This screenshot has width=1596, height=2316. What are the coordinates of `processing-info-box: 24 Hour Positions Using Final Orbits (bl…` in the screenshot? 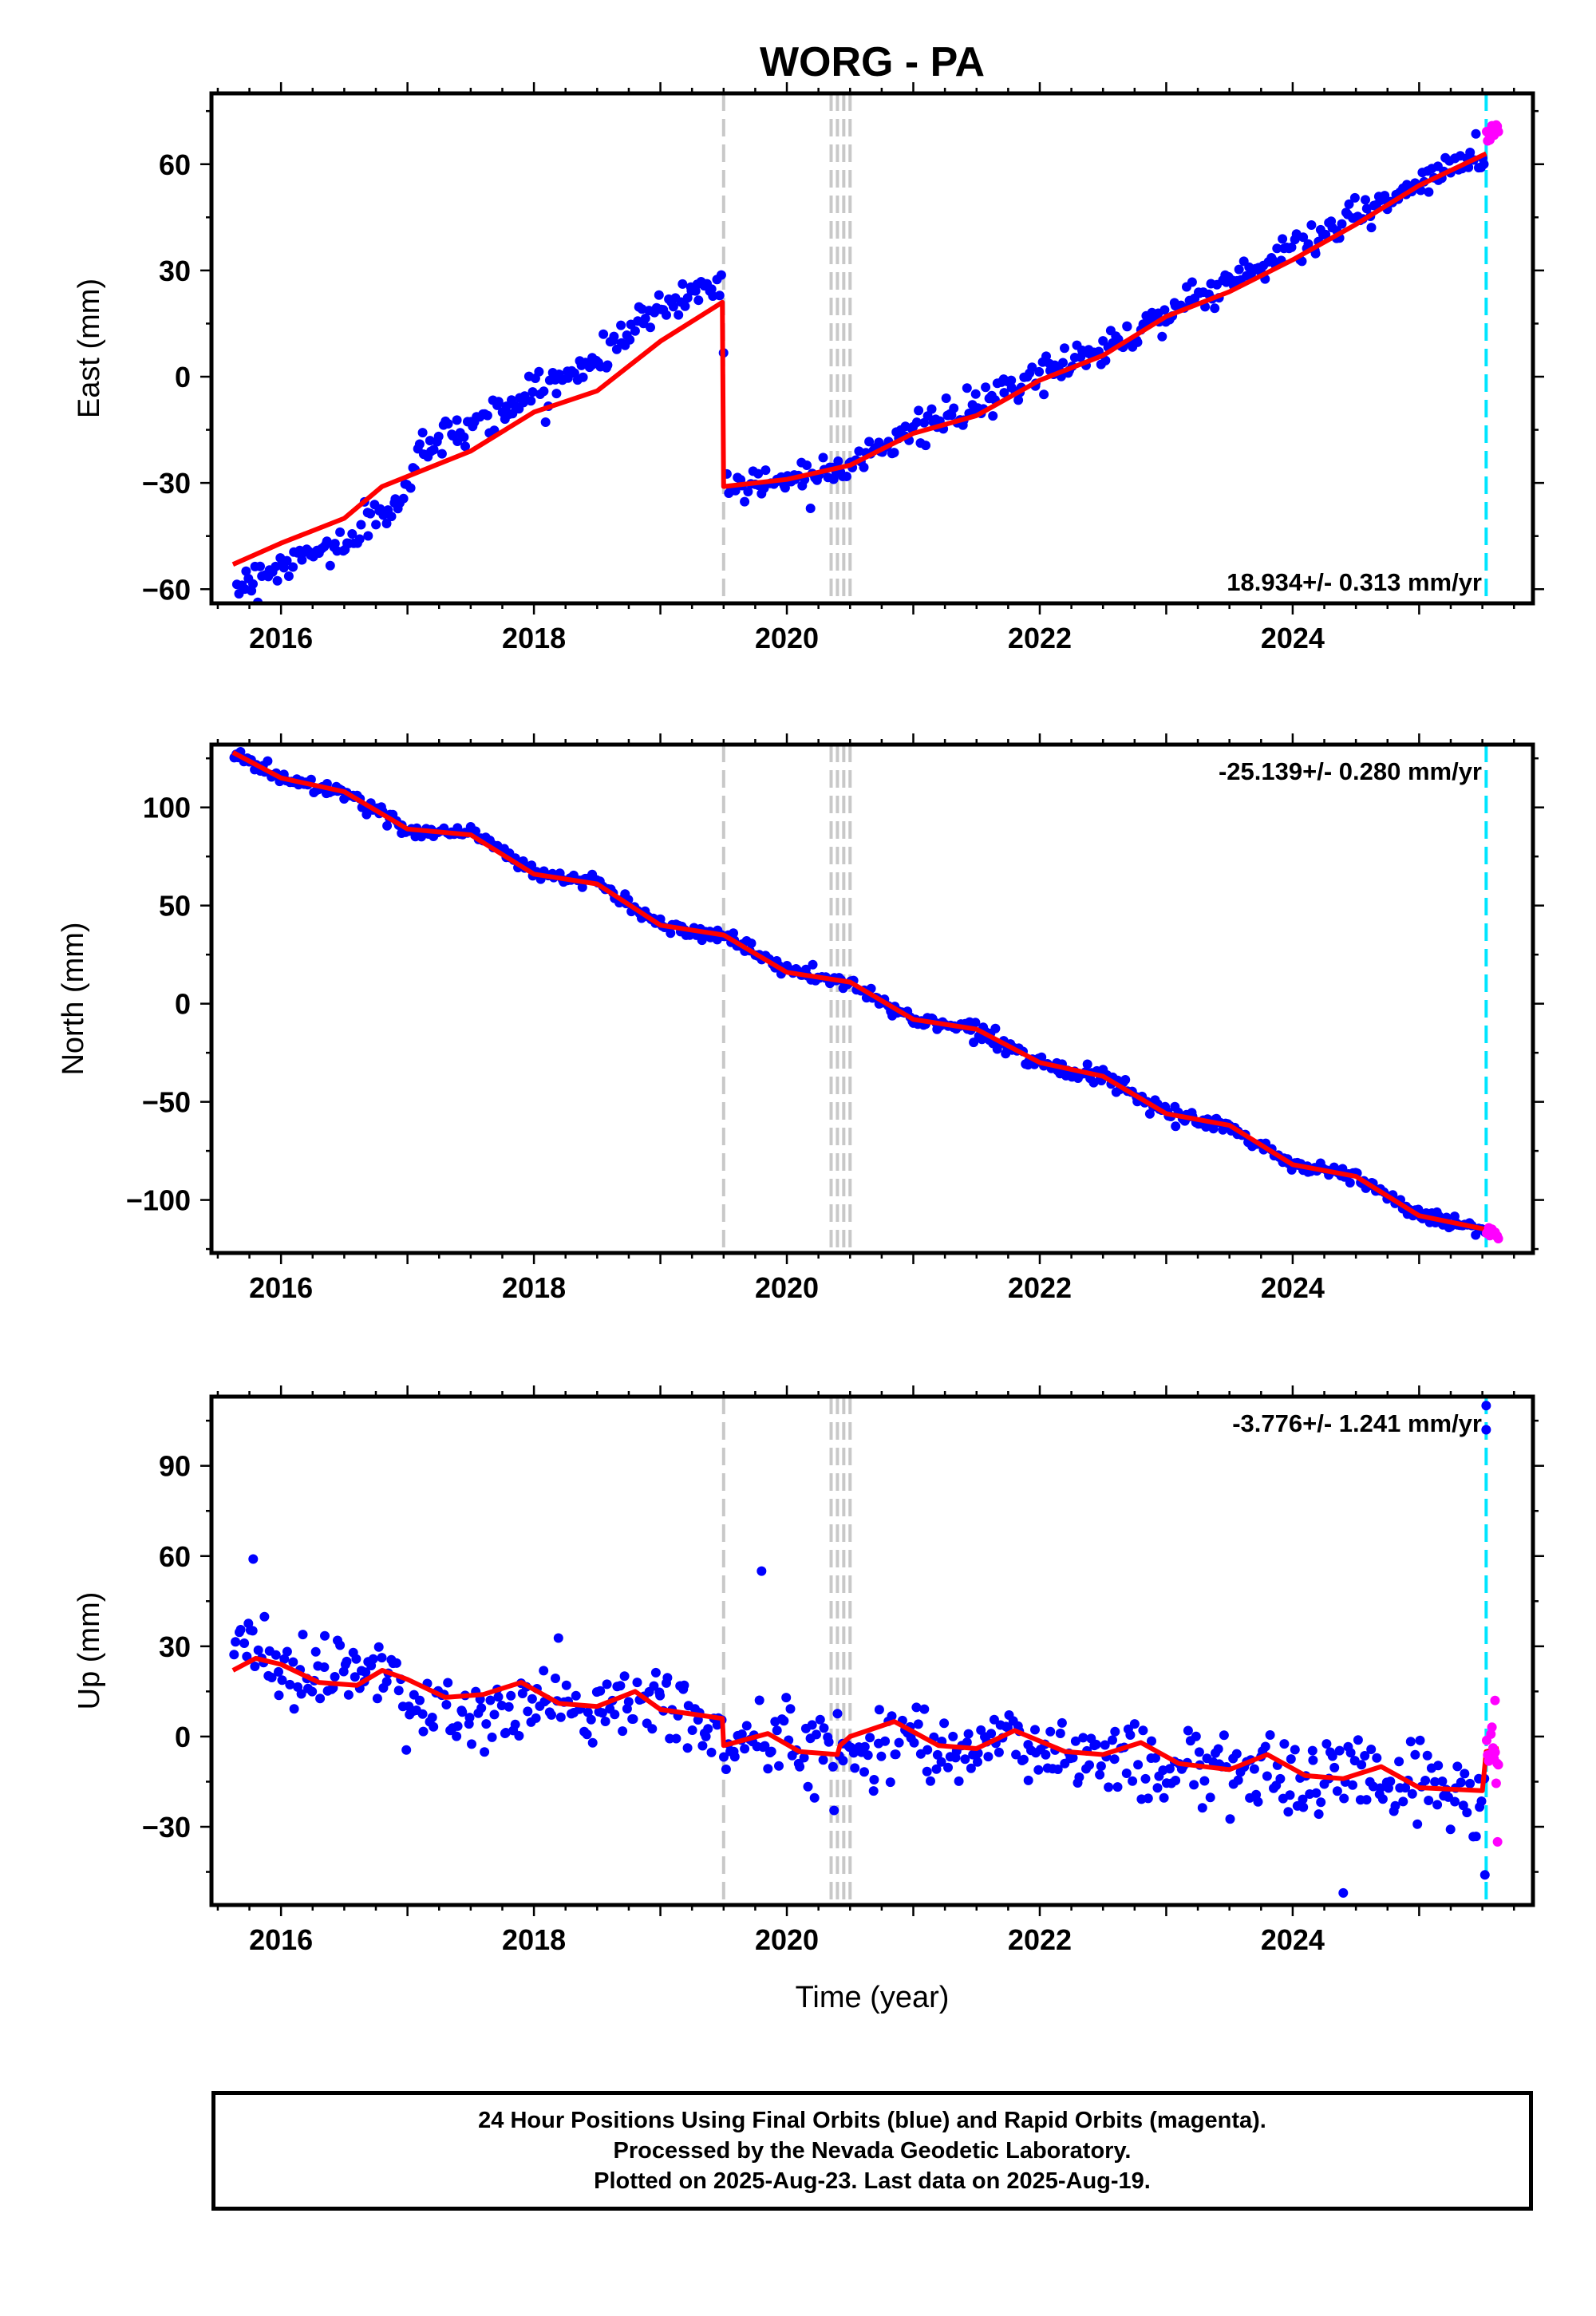 It's located at (872, 2151).